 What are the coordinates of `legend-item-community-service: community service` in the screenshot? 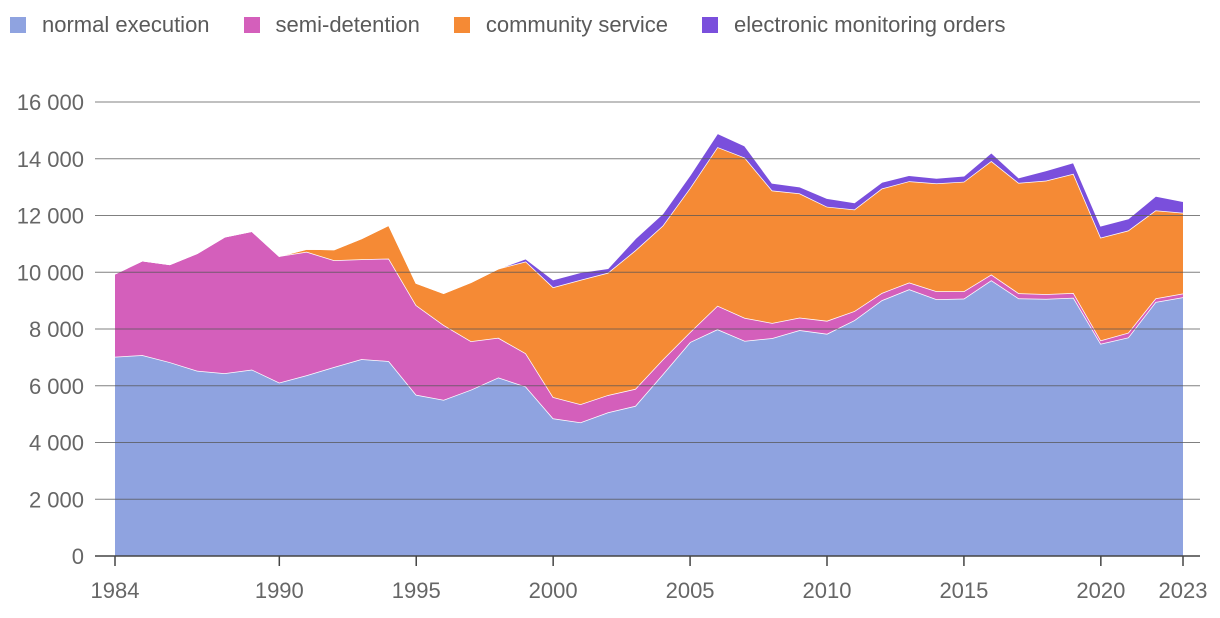 It's located at (561, 25).